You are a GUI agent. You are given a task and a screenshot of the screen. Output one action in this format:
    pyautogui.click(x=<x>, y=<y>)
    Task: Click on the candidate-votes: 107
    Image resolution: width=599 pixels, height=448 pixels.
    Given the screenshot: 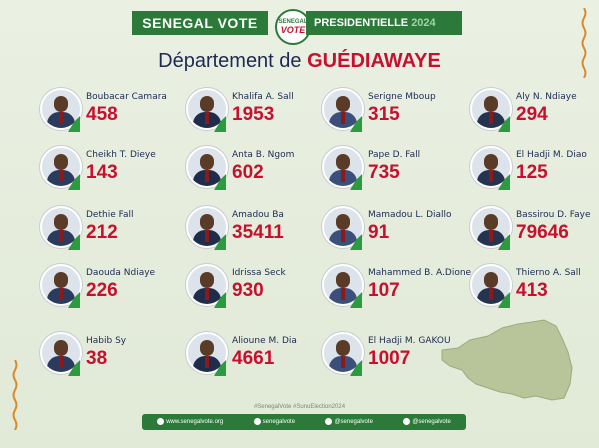 What is the action you would take?
    pyautogui.click(x=384, y=290)
    